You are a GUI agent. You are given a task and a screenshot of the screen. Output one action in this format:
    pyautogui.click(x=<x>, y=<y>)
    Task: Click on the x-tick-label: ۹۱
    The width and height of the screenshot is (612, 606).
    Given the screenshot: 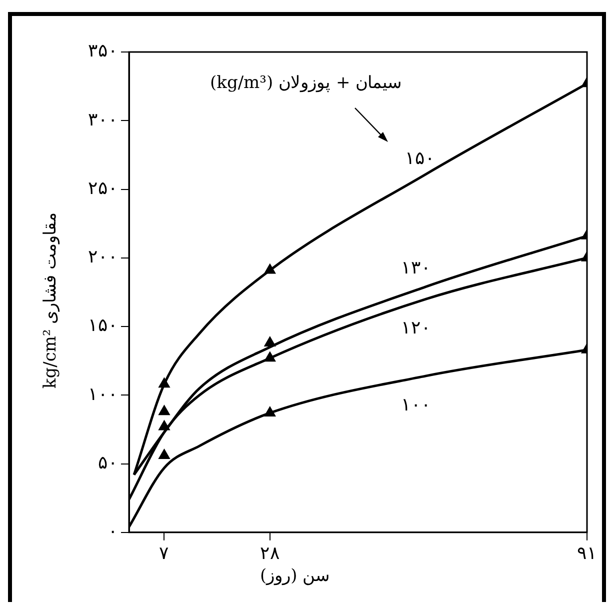 What is the action you would take?
    pyautogui.click(x=587, y=553)
    